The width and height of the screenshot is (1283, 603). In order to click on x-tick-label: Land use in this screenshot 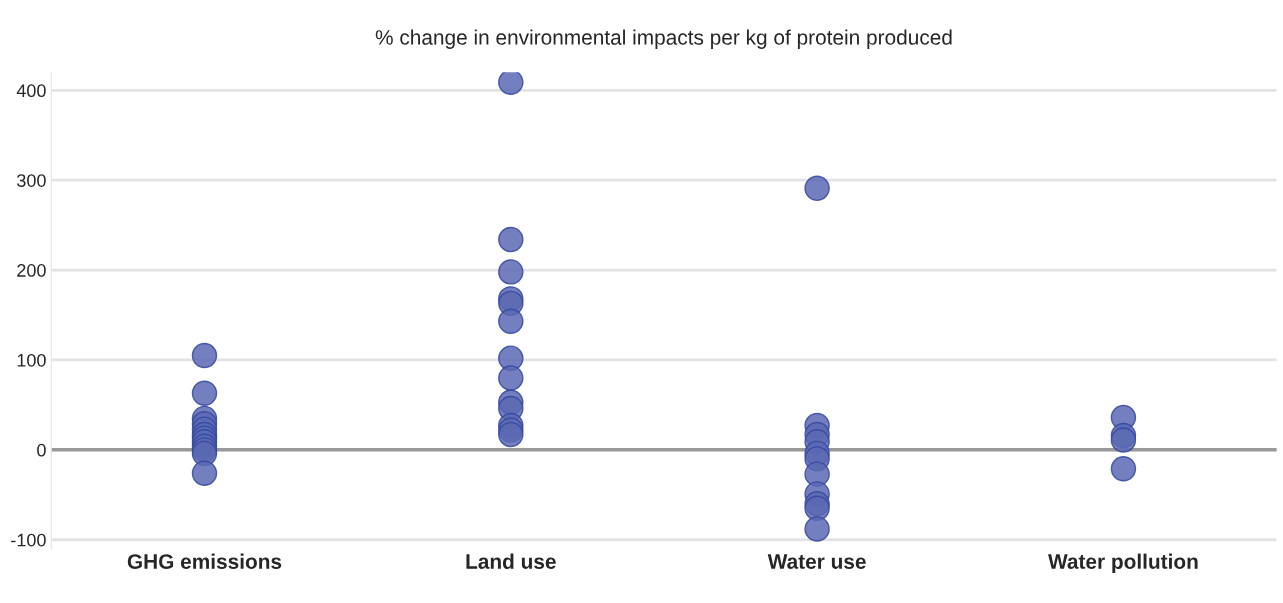, I will do `click(511, 561)`.